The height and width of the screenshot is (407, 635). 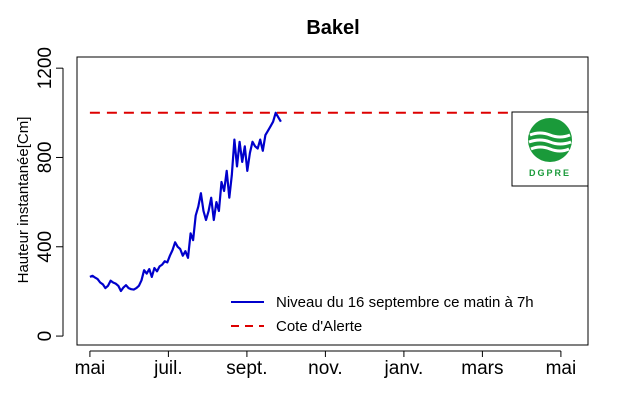 What do you see at coordinates (45, 336) in the screenshot?
I see `y-tick-label: 0` at bounding box center [45, 336].